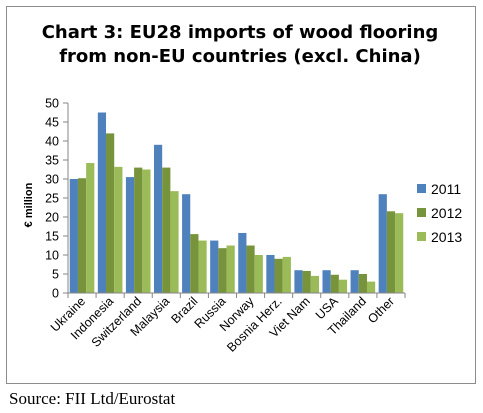 The height and width of the screenshot is (413, 483). I want to click on legend-label-2011: 2011, so click(446, 189).